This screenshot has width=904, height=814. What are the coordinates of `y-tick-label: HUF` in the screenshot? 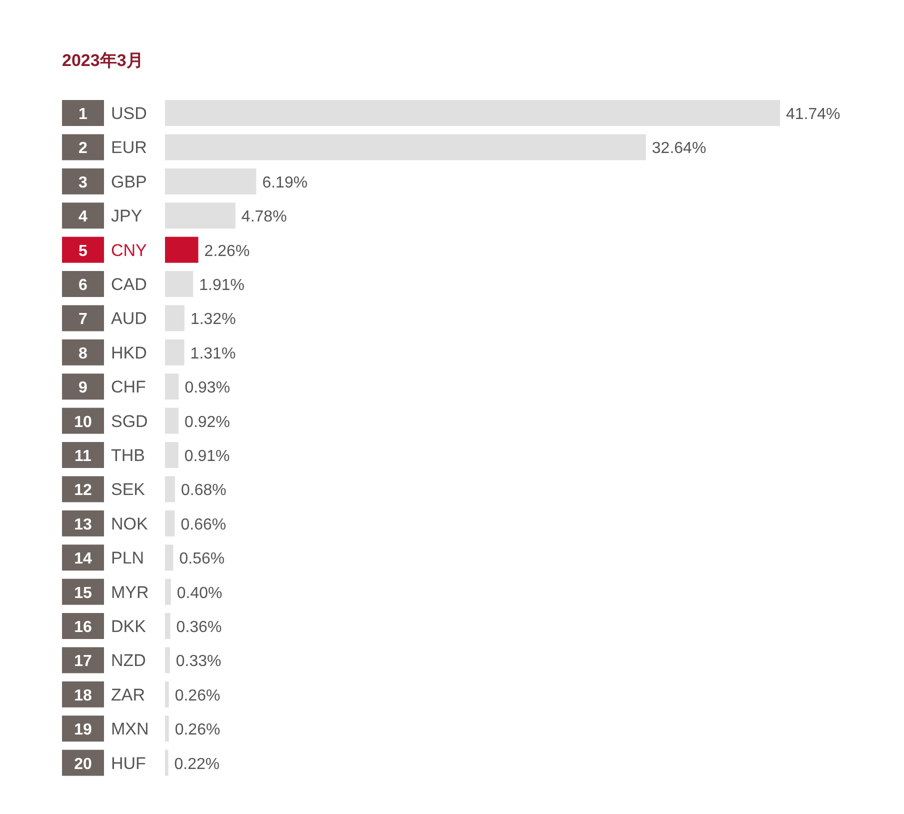 It's located at (128, 763).